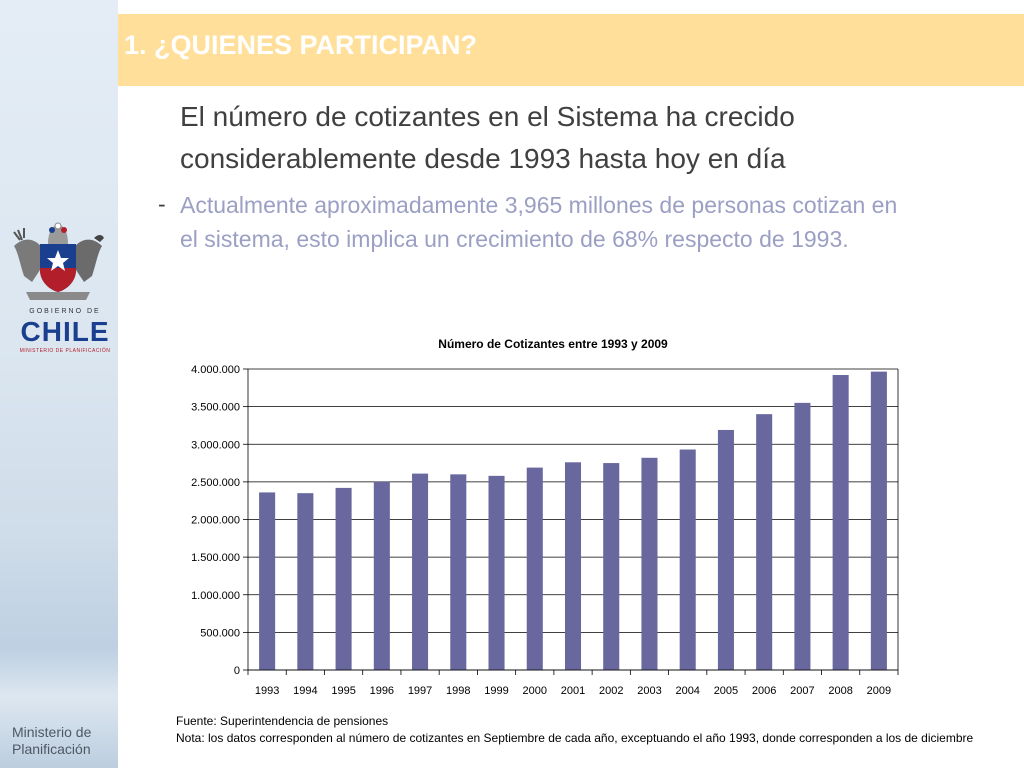 This screenshot has width=1024, height=768. What do you see at coordinates (267, 691) in the screenshot?
I see `x-tick-label: 1993` at bounding box center [267, 691].